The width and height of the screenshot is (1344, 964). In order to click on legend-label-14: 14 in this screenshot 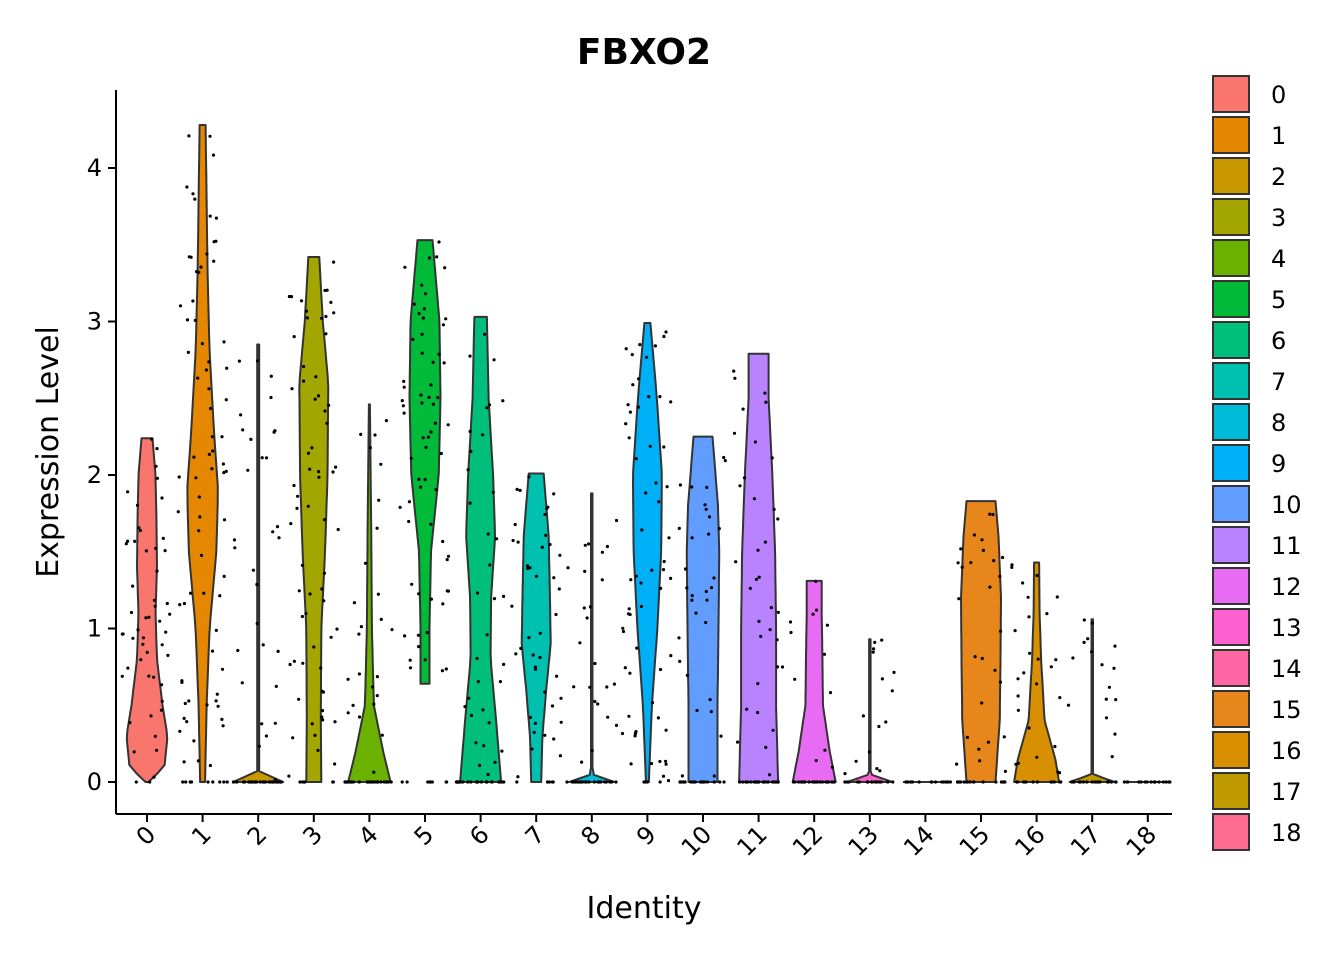, I will do `click(1286, 669)`.